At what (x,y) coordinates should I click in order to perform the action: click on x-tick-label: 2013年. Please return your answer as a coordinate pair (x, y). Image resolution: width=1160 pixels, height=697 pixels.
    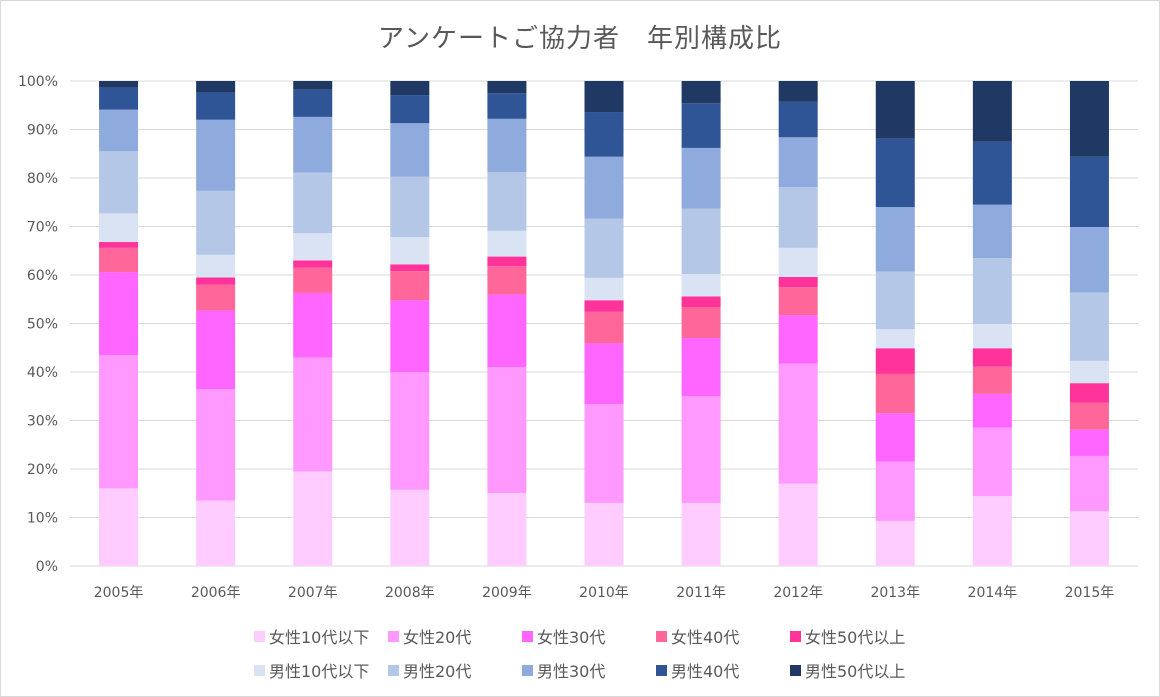
    Looking at the image, I should click on (895, 593).